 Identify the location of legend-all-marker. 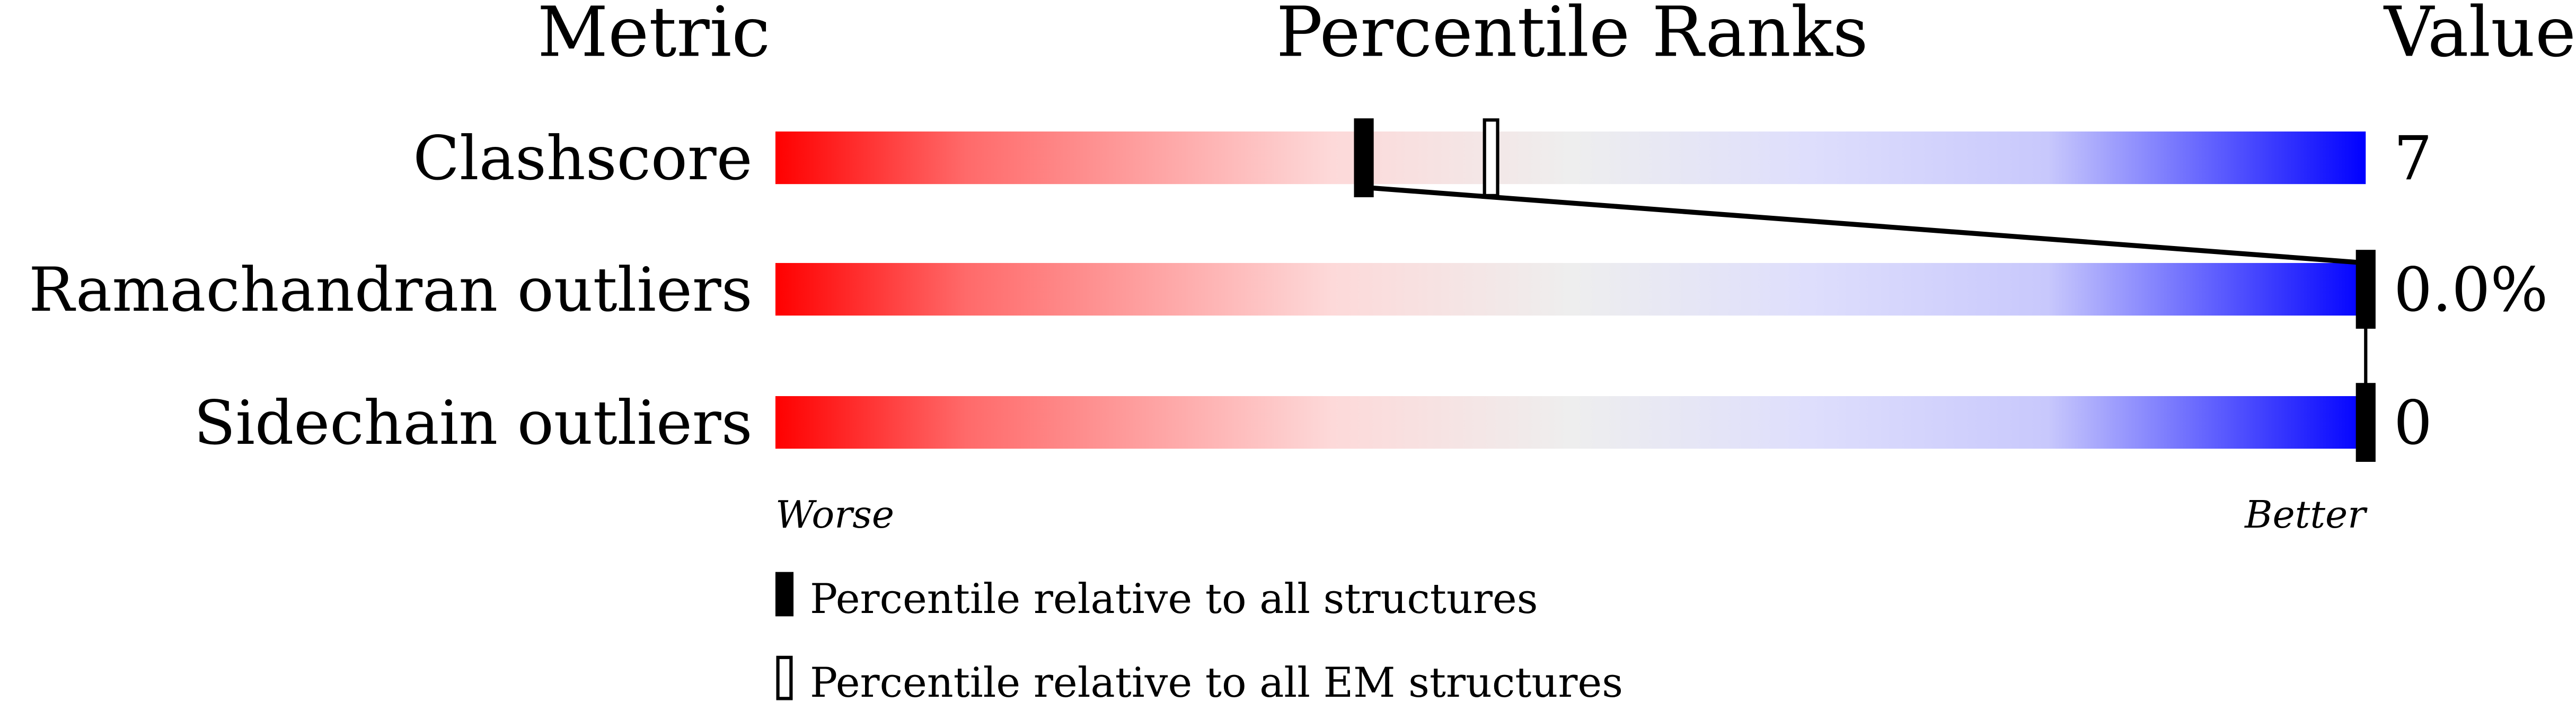
(784, 594).